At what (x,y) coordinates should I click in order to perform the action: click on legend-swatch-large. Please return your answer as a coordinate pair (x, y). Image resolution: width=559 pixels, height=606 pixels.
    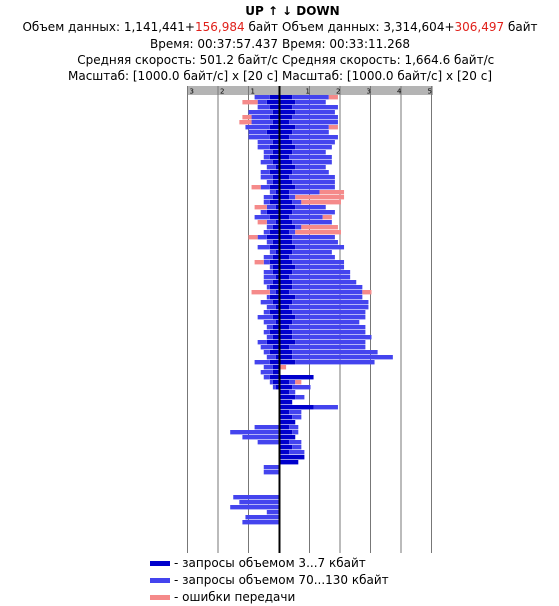
    Looking at the image, I should click on (160, 580).